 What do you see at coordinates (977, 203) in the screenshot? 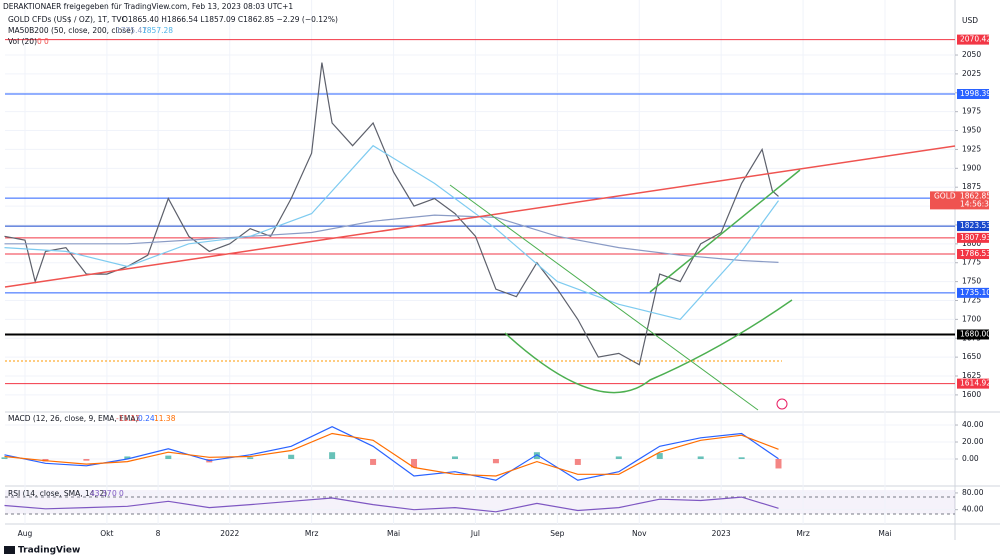
I see `countdown: 14:56:35` at bounding box center [977, 203].